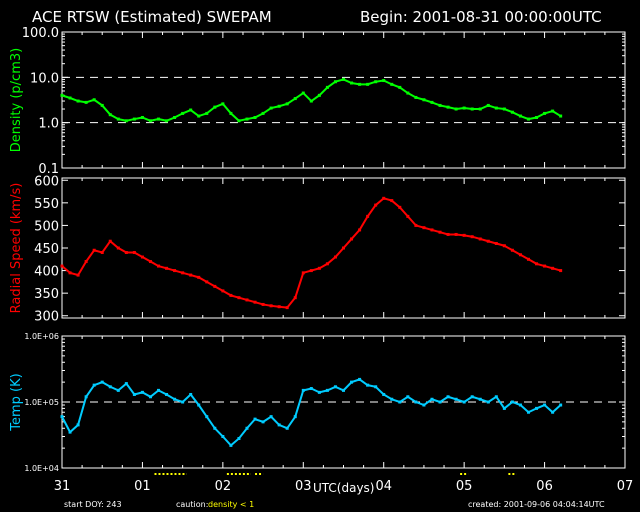  What do you see at coordinates (142, 486) in the screenshot?
I see `x-tick-label: 01` at bounding box center [142, 486].